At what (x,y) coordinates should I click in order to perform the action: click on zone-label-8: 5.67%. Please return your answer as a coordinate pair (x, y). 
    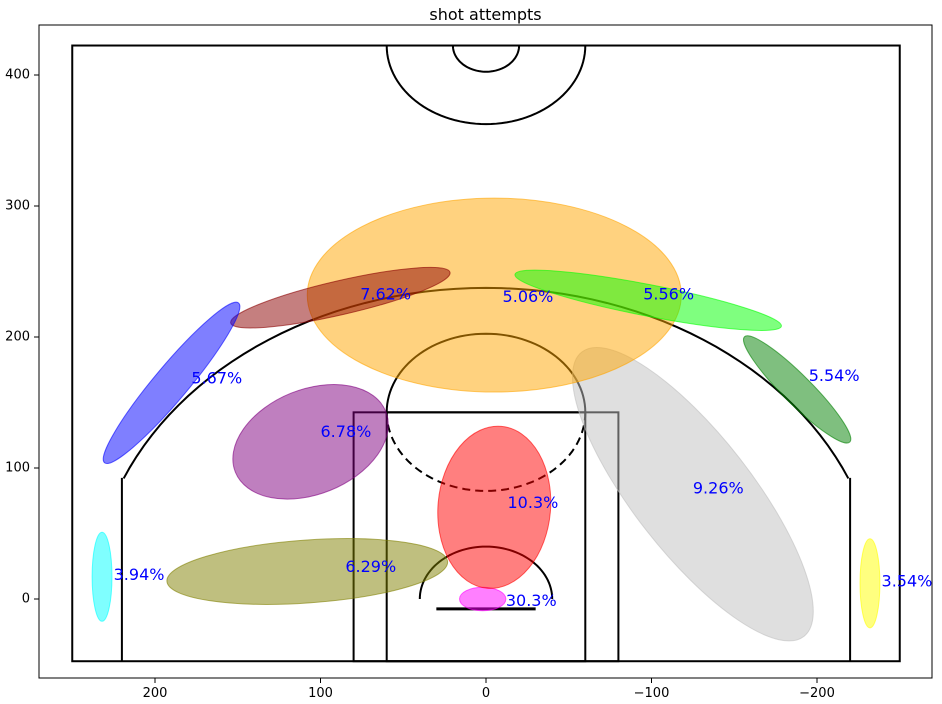
    Looking at the image, I should click on (216, 377).